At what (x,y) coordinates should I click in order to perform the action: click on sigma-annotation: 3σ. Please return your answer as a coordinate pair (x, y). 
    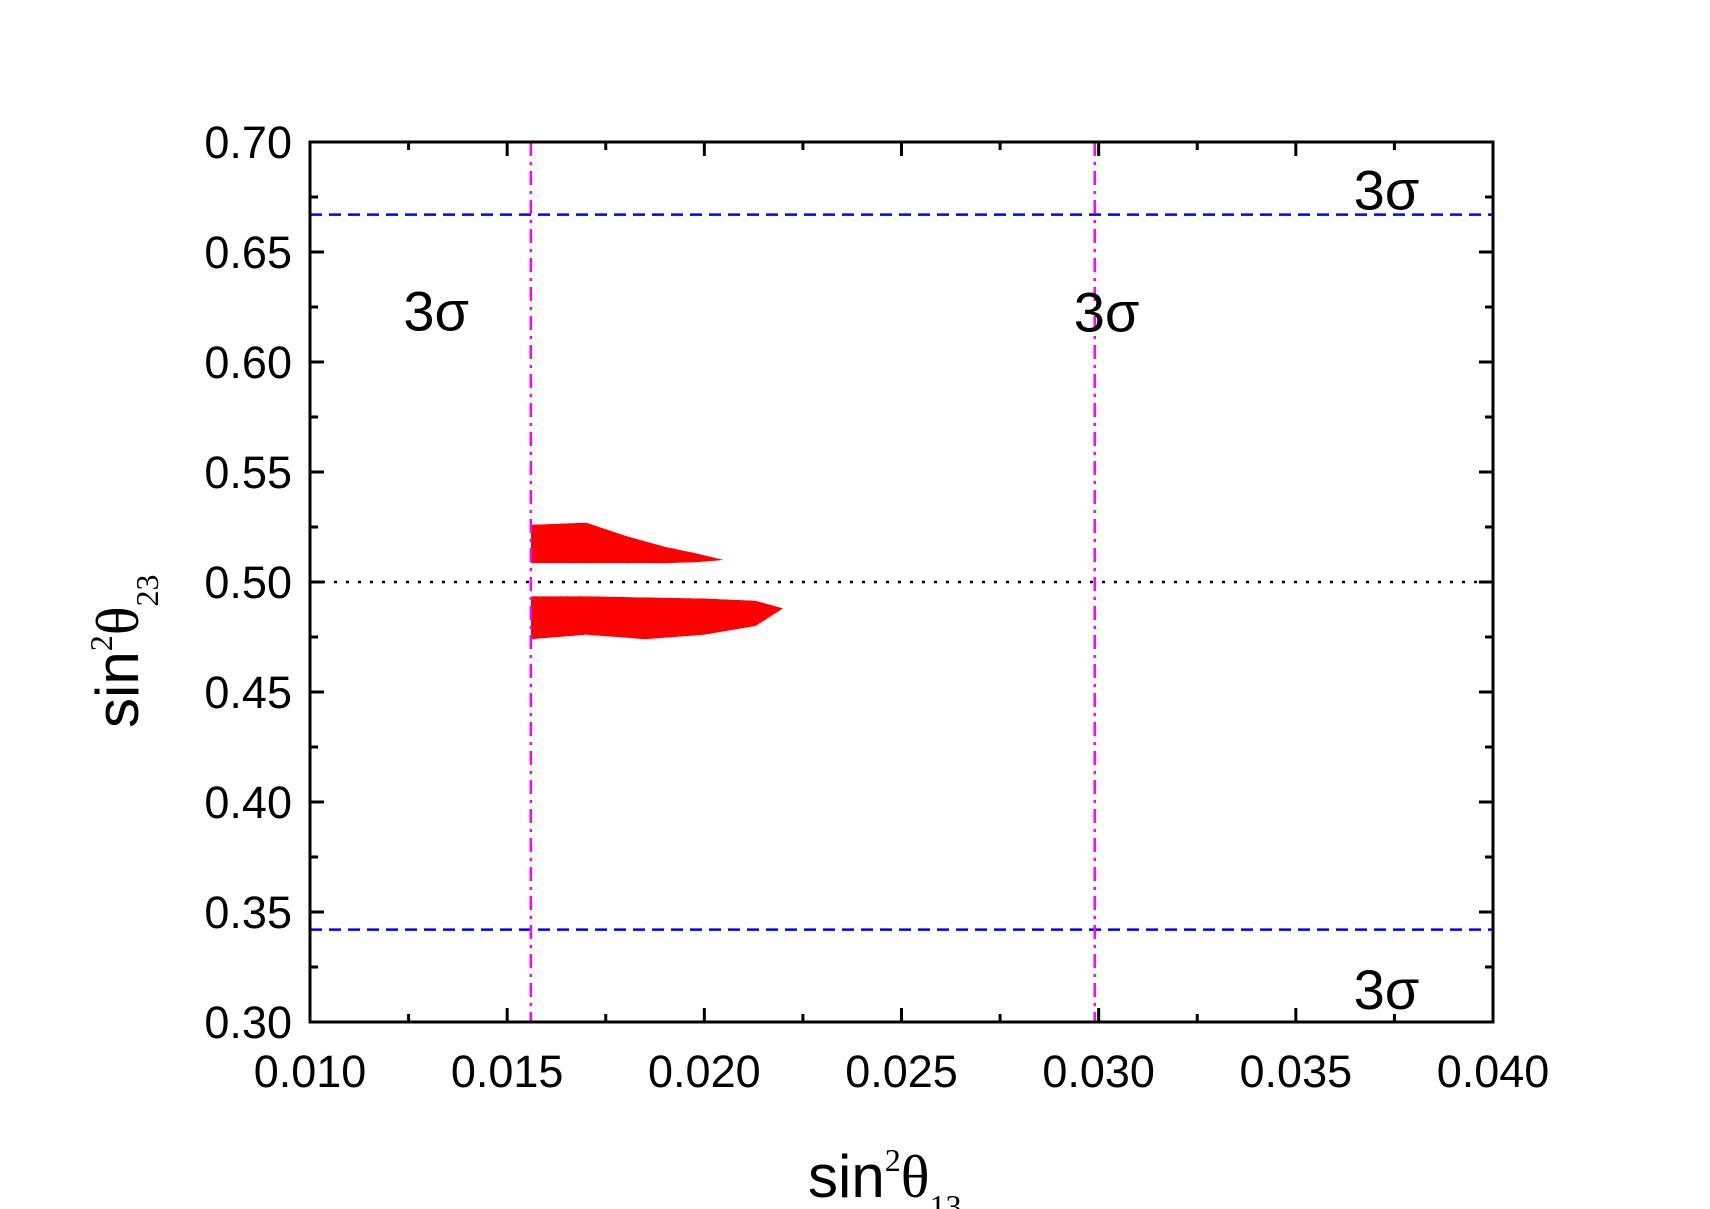
    Looking at the image, I should click on (1387, 189).